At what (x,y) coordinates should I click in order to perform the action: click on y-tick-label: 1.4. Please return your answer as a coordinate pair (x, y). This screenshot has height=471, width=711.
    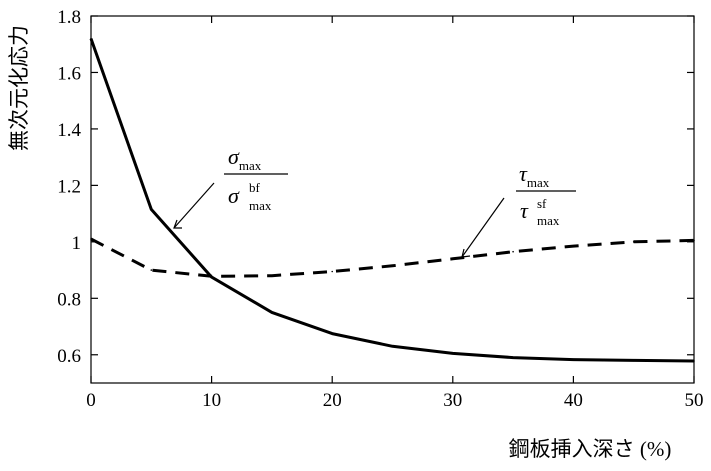
    Looking at the image, I should click on (69, 130).